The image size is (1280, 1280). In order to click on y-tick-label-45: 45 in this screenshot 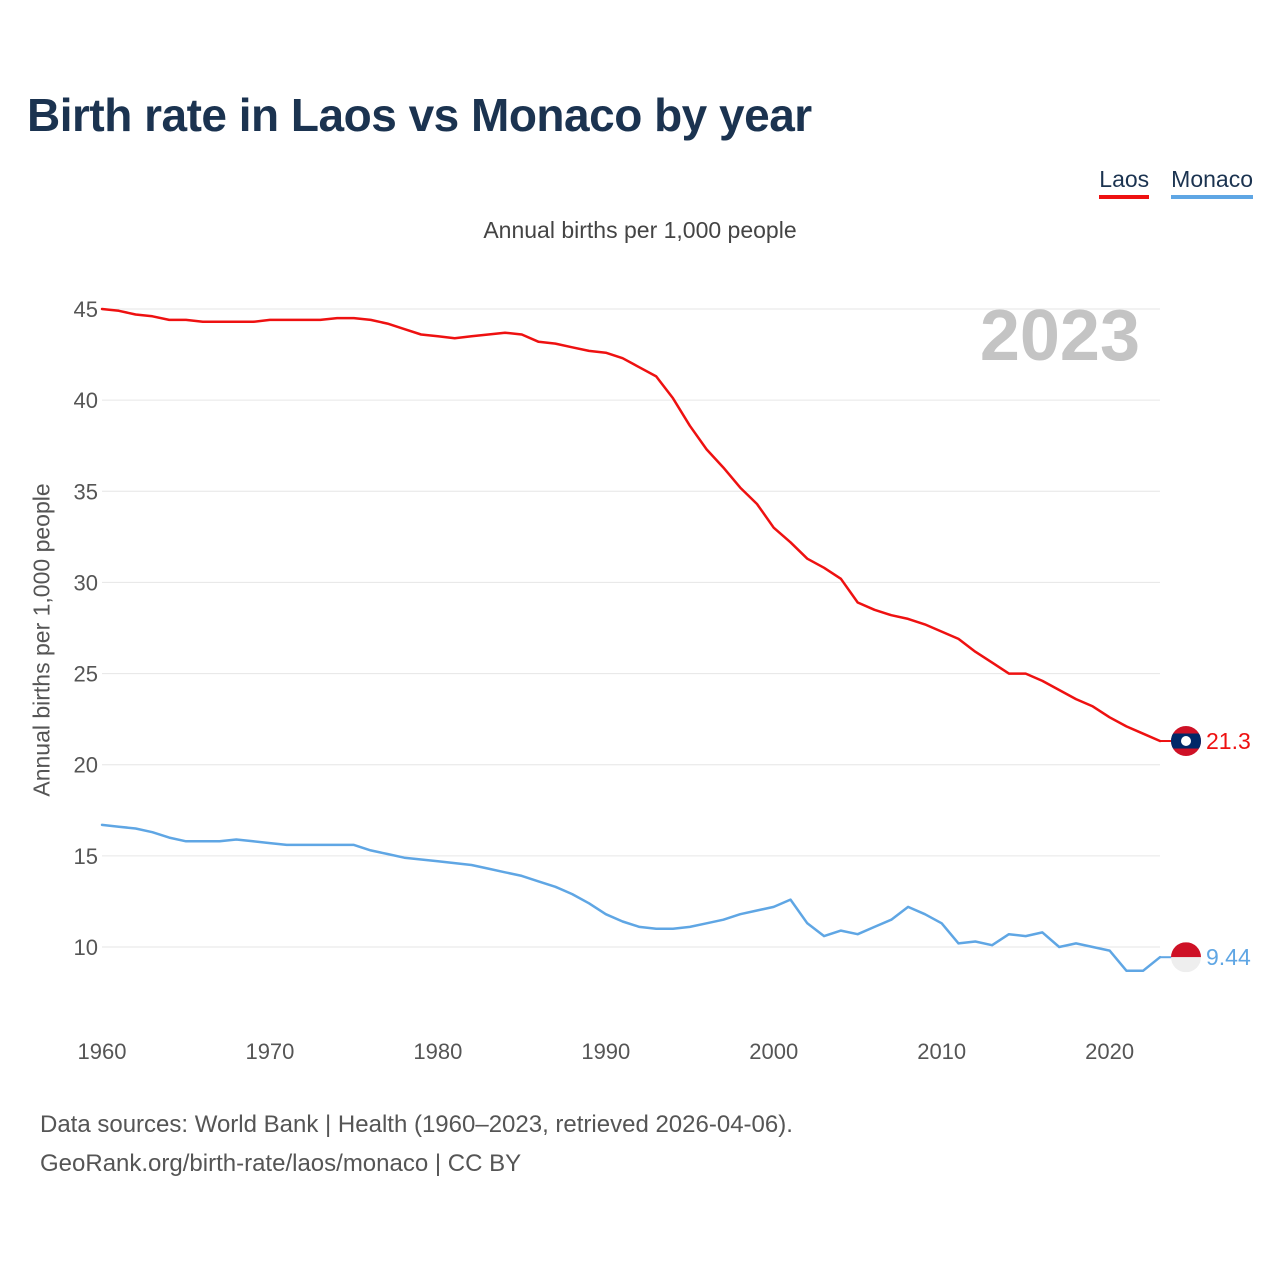, I will do `click(86, 309)`.